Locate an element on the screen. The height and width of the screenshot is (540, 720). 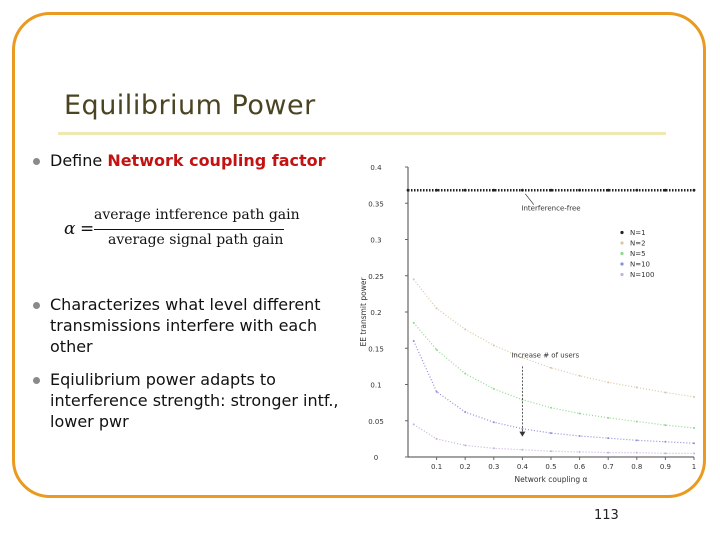
formula-alpha: α is located at coordinates (70, 229).